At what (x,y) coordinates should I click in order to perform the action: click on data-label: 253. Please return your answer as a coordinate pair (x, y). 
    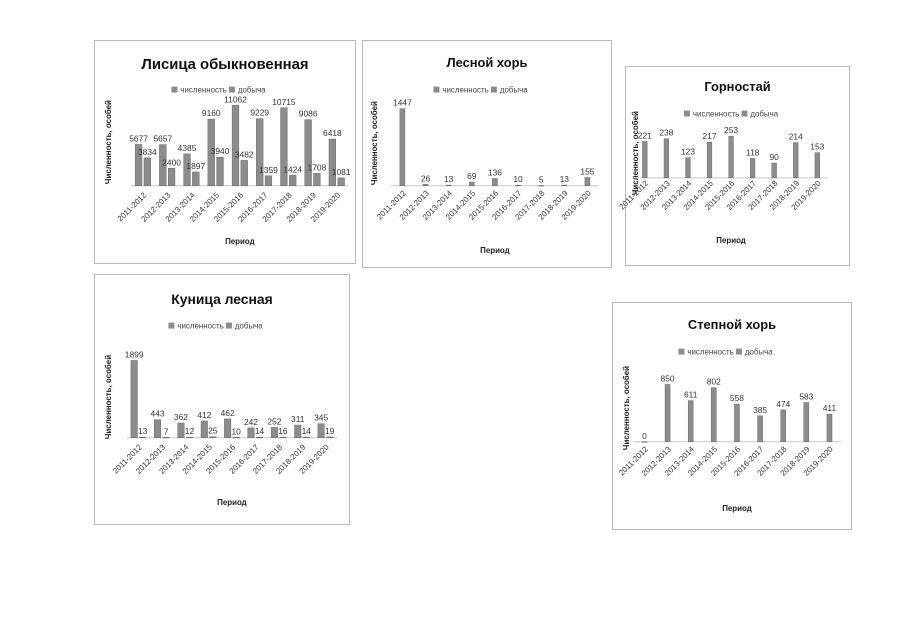
    Looking at the image, I should click on (731, 130).